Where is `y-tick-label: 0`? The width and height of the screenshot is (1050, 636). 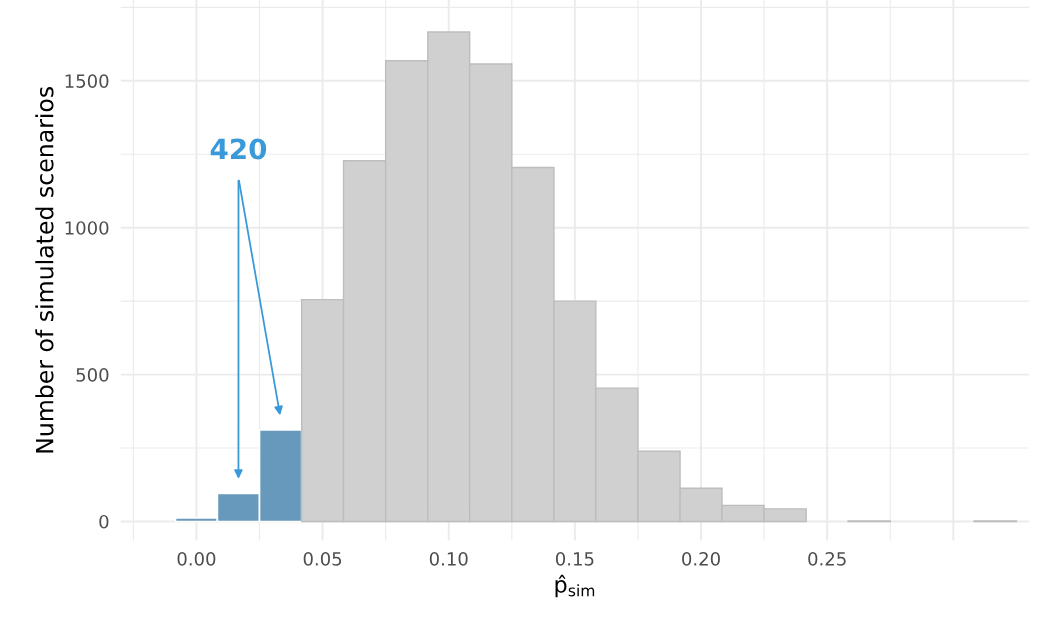 y-tick-label: 0 is located at coordinates (104, 521).